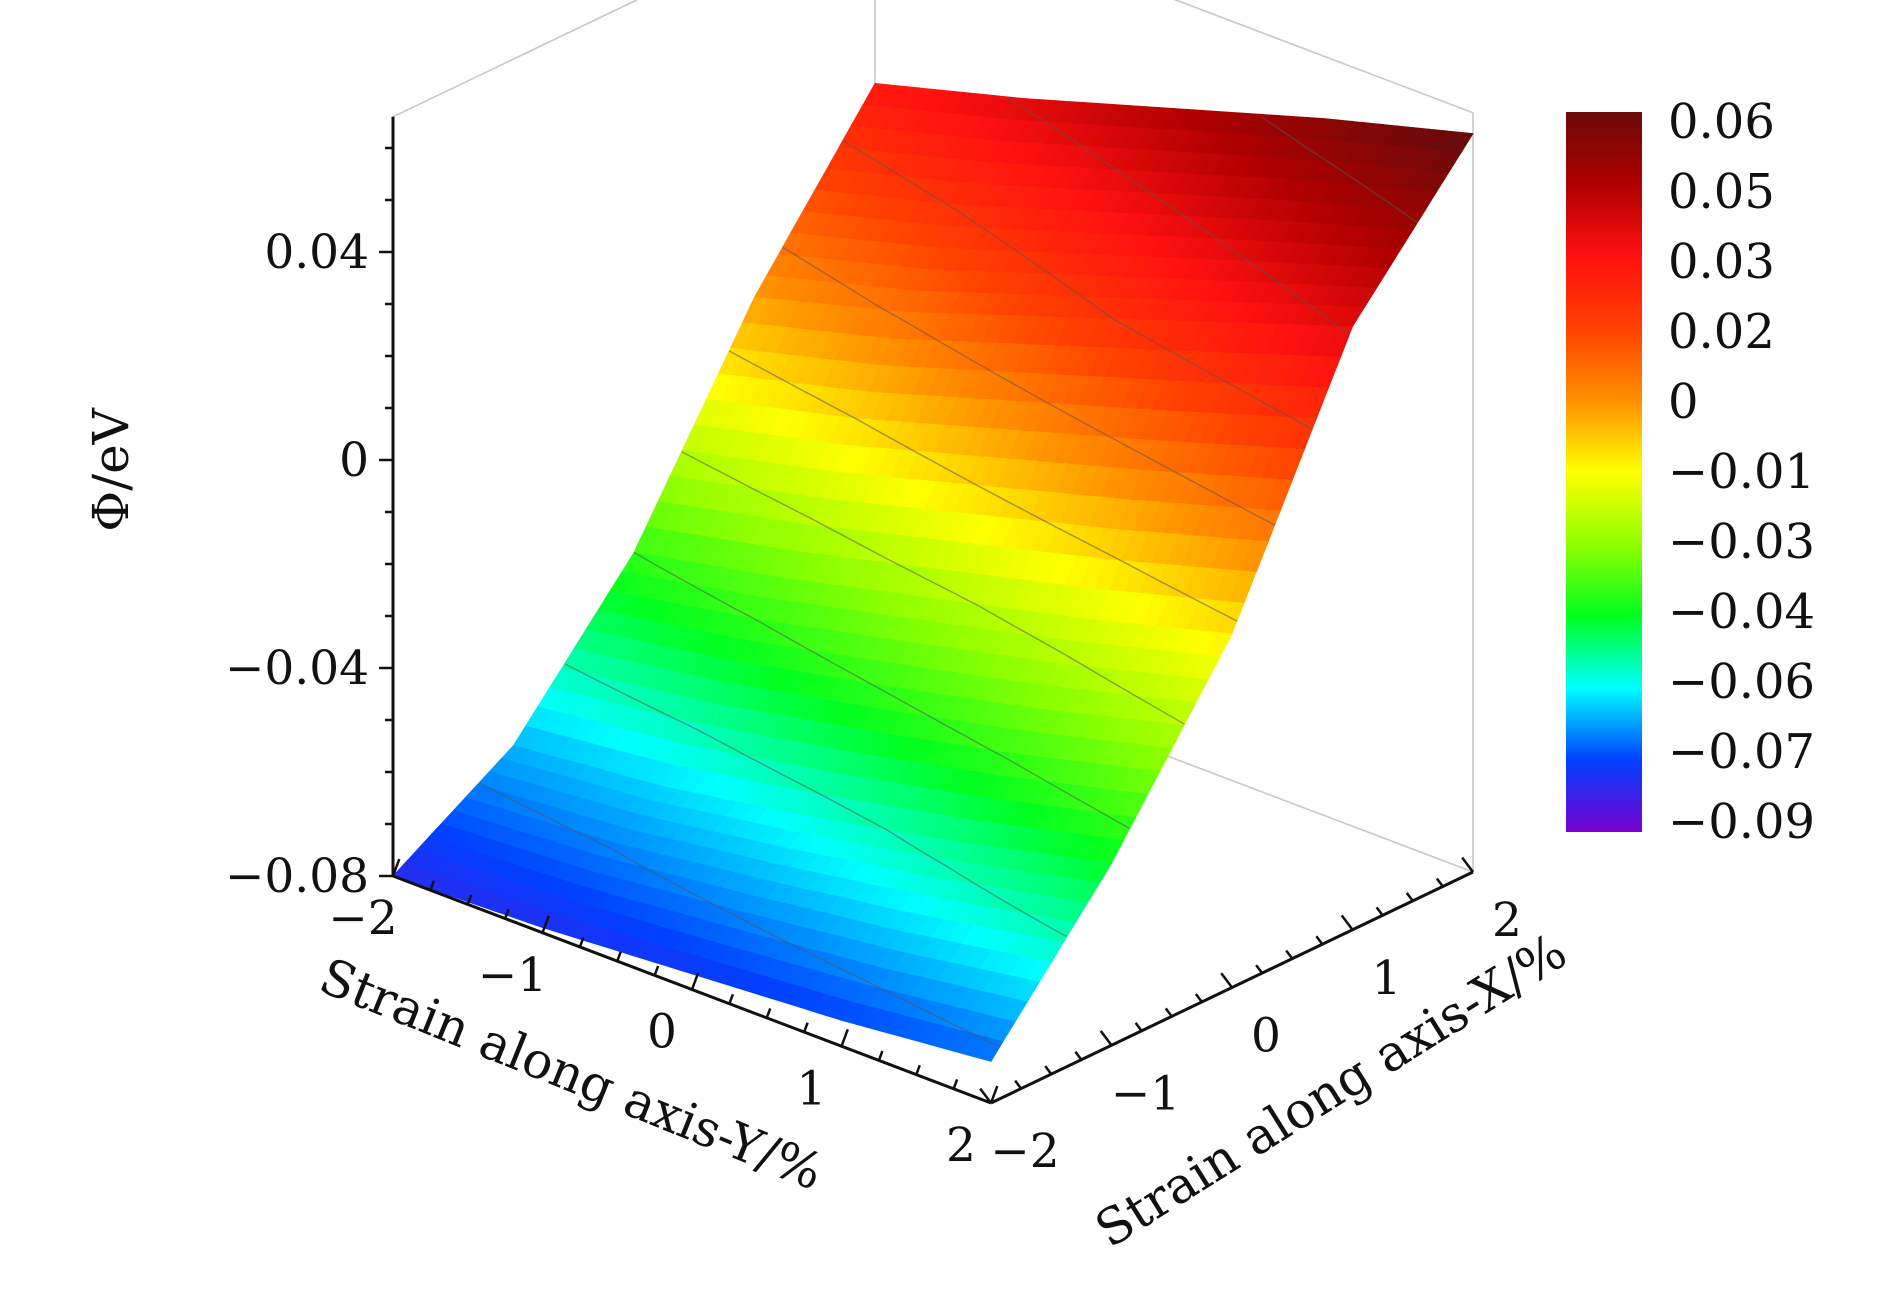 Image resolution: width=1890 pixels, height=1304 pixels. I want to click on z-axis-title: Φ/eV, so click(111, 469).